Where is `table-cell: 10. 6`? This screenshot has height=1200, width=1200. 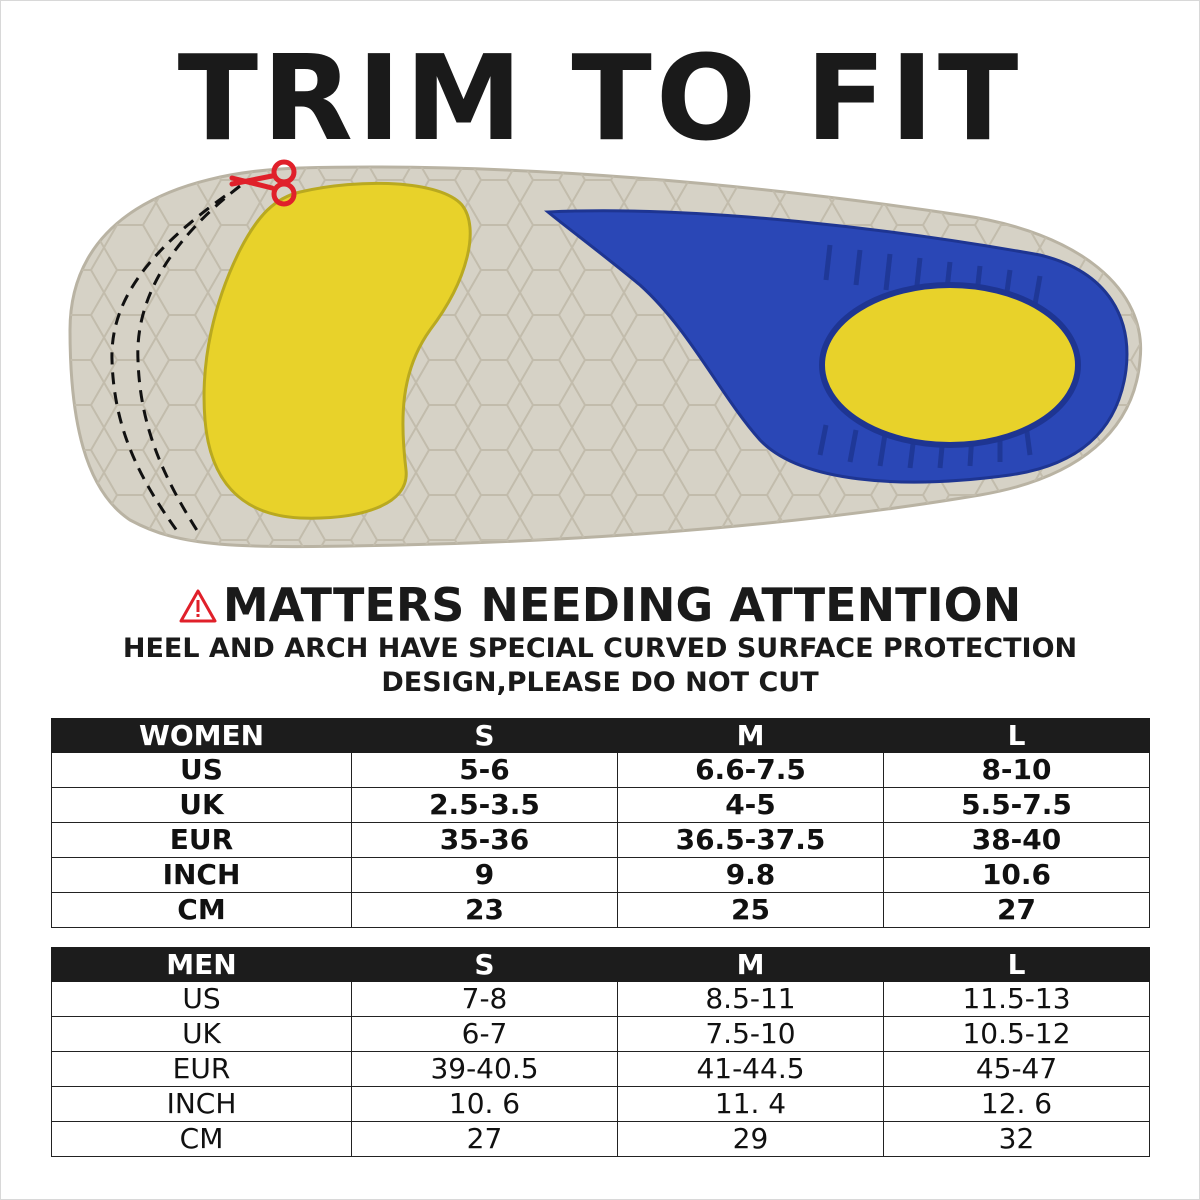
table-cell: 10. 6 is located at coordinates (484, 1104).